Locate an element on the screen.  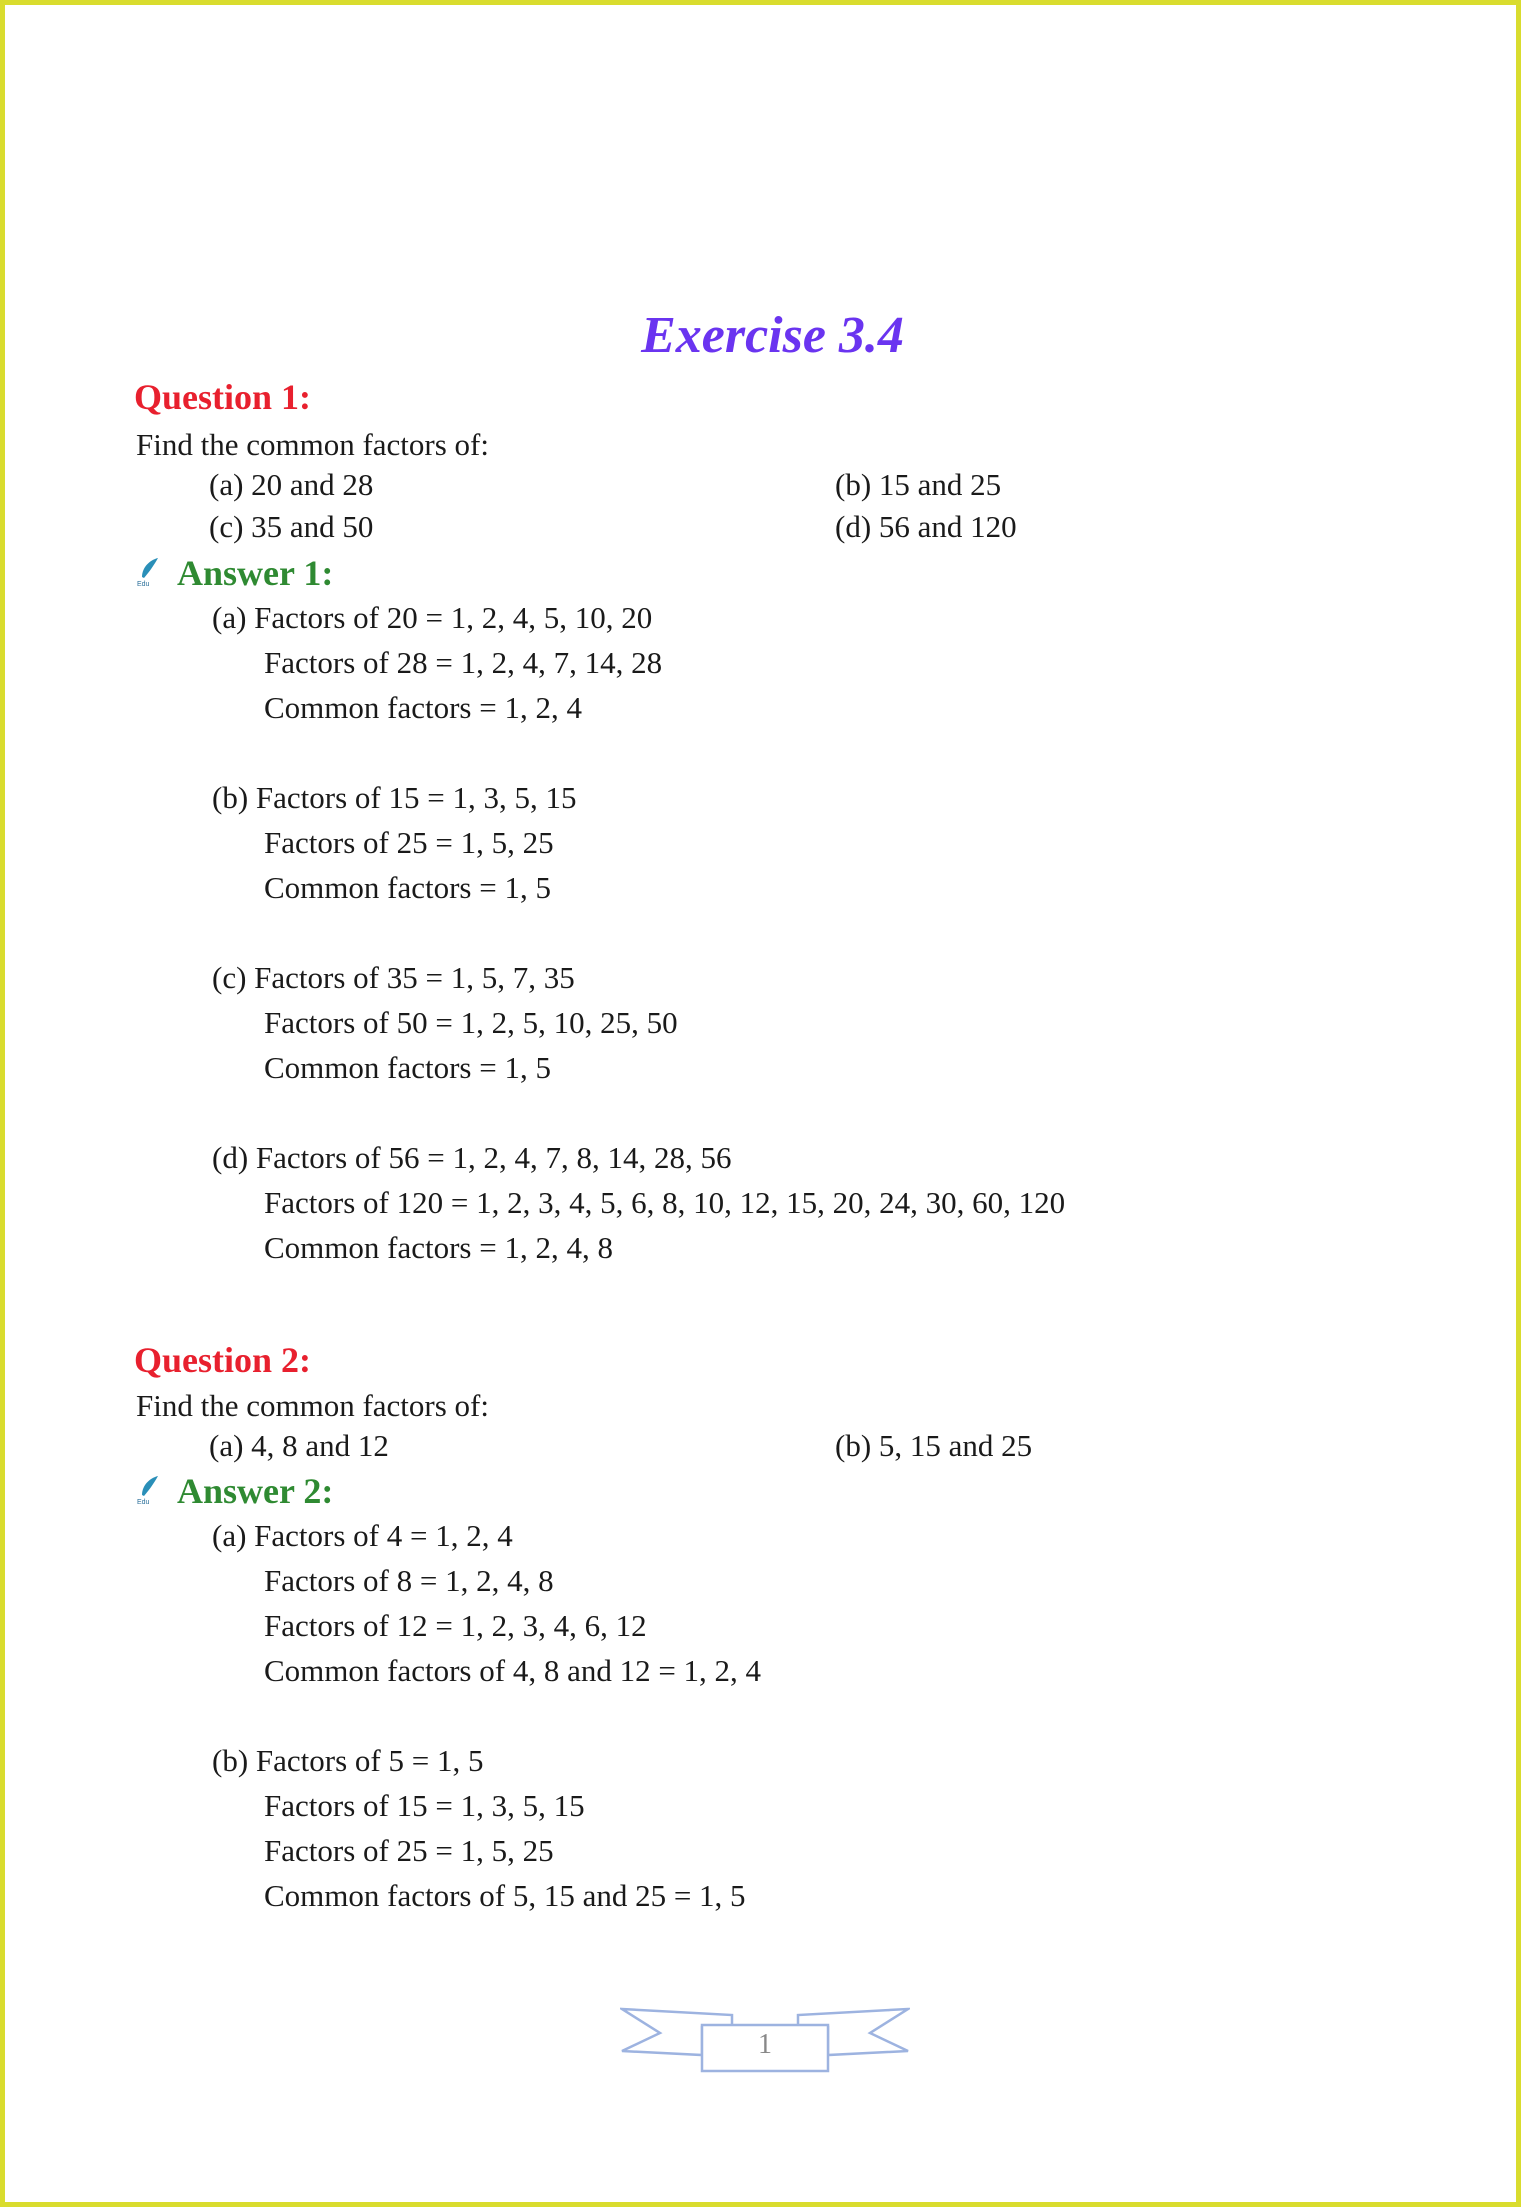
answer-line: (b) Factors of 15 = 1, 3, 5, 15 is located at coordinates (394, 797).